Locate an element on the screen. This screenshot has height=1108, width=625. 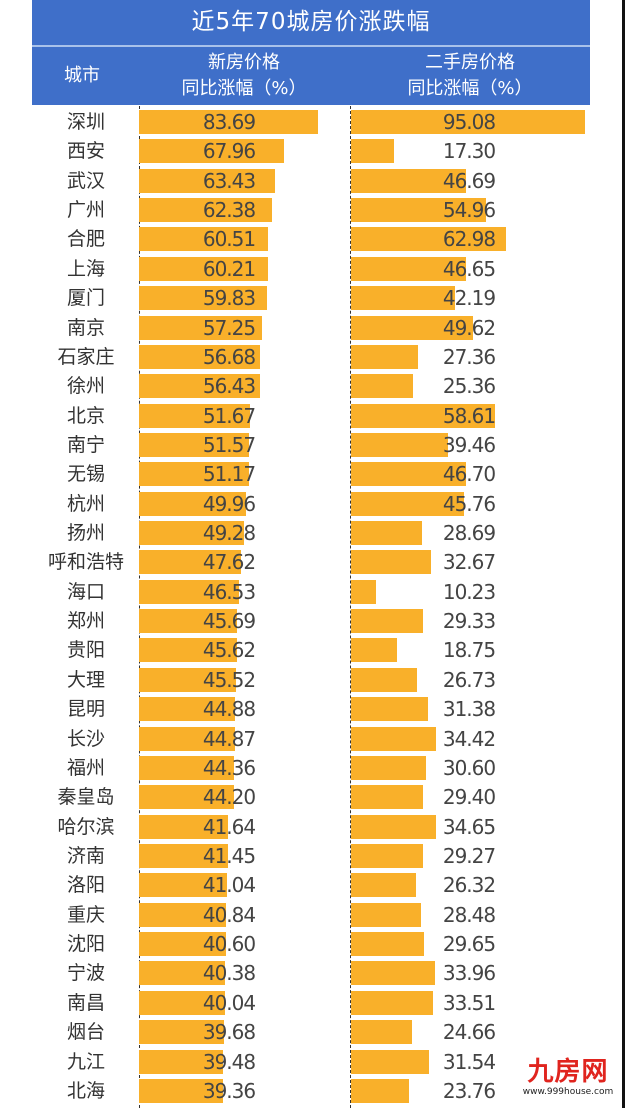
new-price-value: 40.60 is located at coordinates (229, 944).